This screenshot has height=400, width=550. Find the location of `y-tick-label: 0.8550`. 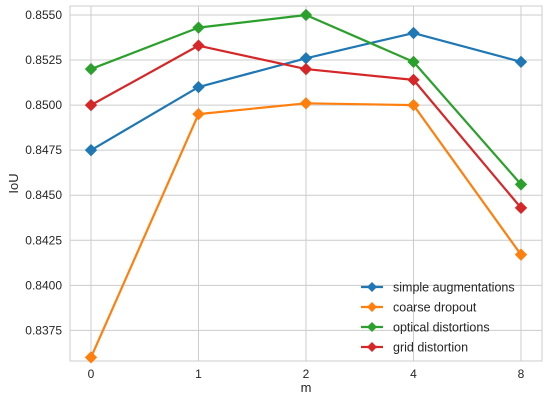

y-tick-label: 0.8550 is located at coordinates (43, 15).